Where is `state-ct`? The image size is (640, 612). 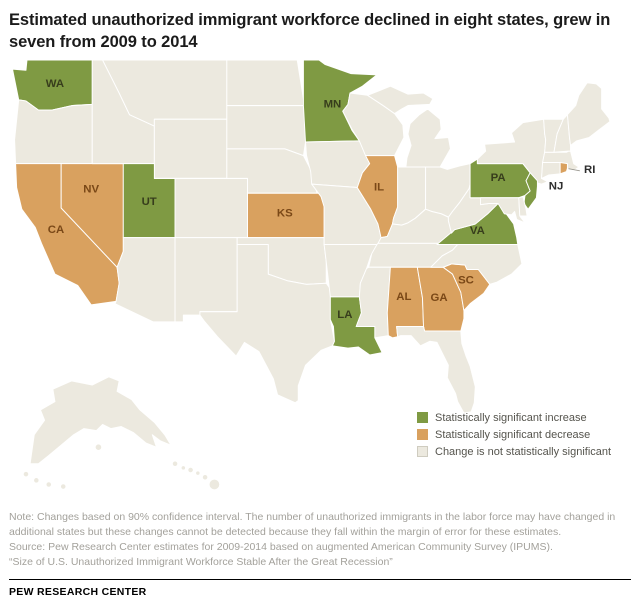
state-ct is located at coordinates (551, 170).